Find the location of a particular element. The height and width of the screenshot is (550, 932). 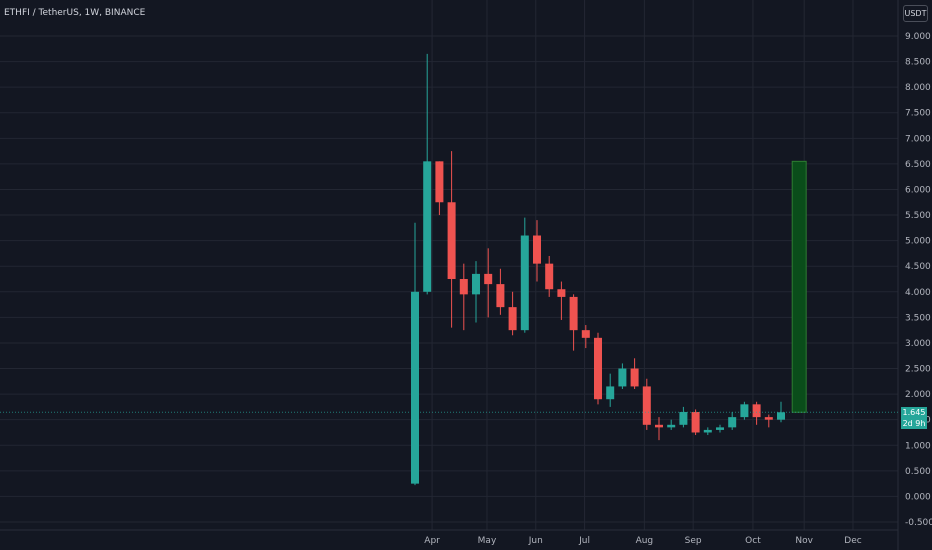

y-tick-label: 7.500 is located at coordinates (918, 114).